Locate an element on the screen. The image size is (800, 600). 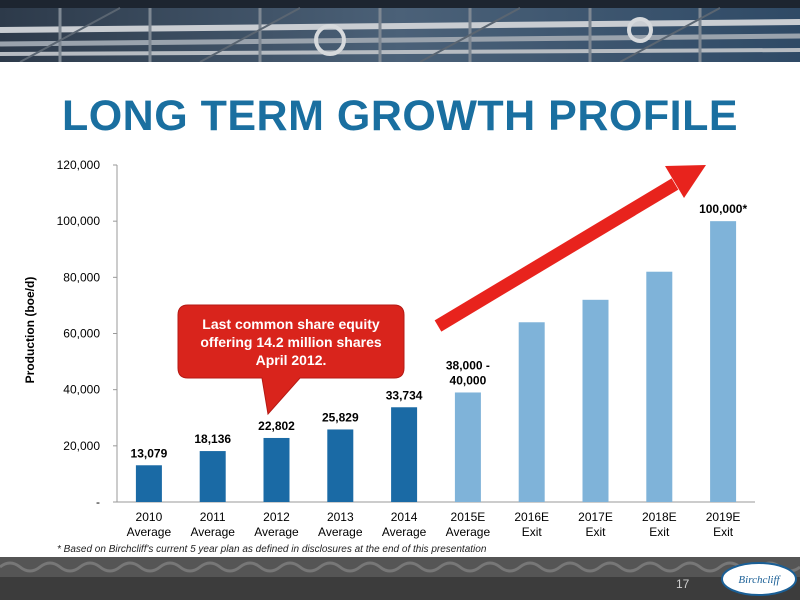
data-label: 40,000 is located at coordinates (468, 380).